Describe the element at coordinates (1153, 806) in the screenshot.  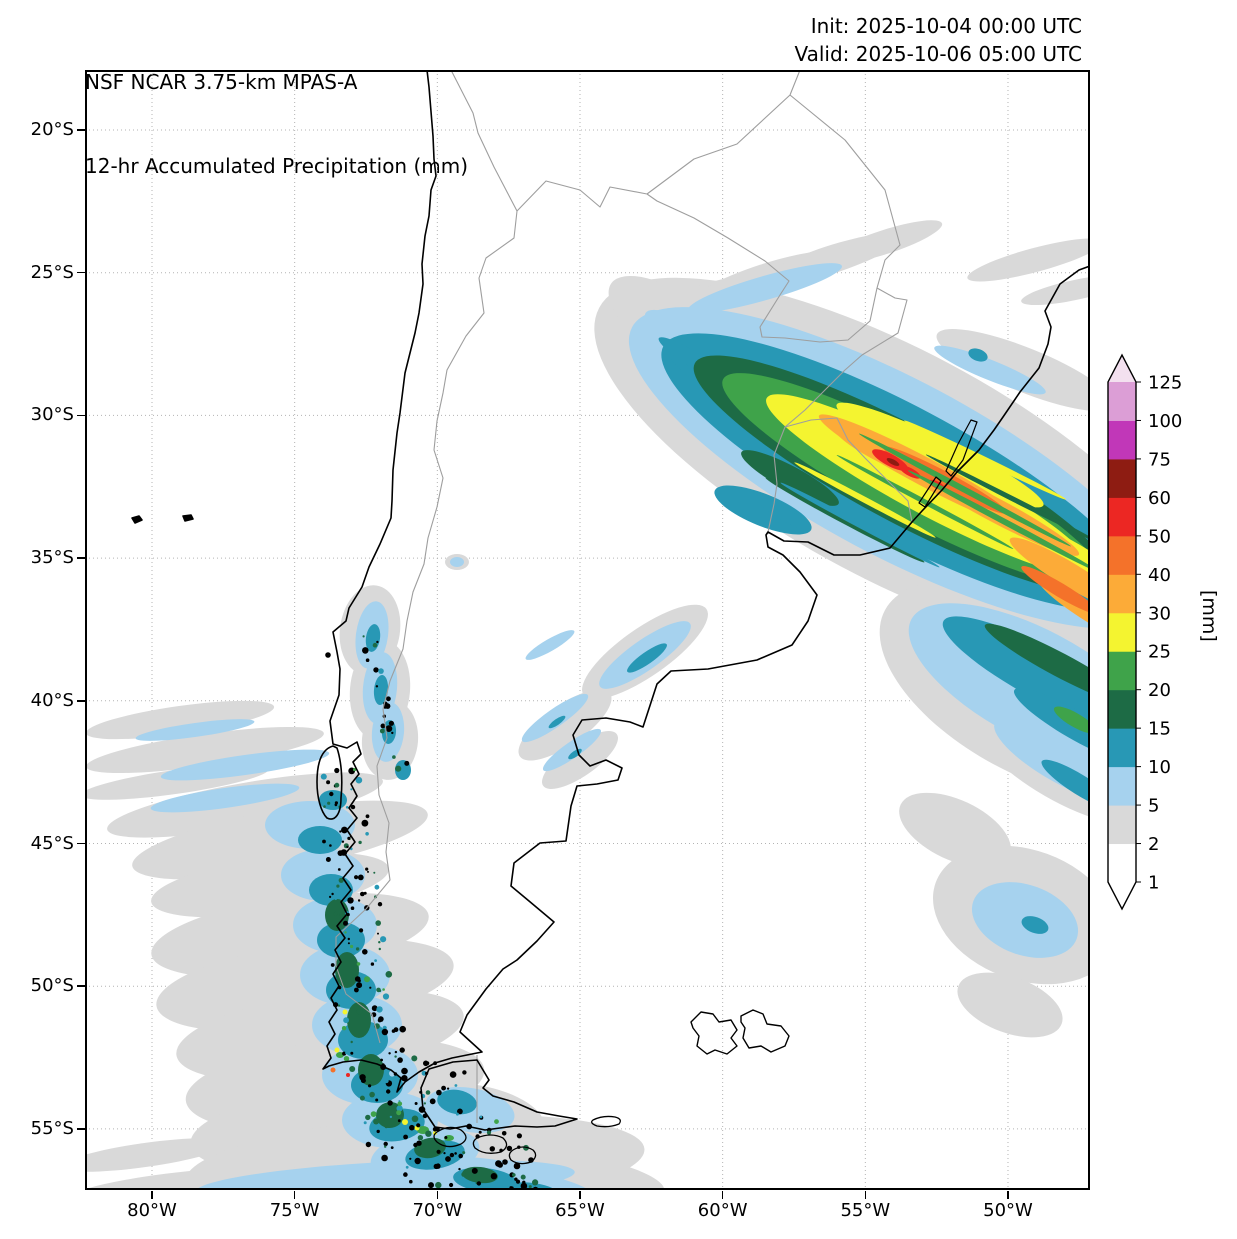
I see `colorbar-tick-label: 5` at that location.